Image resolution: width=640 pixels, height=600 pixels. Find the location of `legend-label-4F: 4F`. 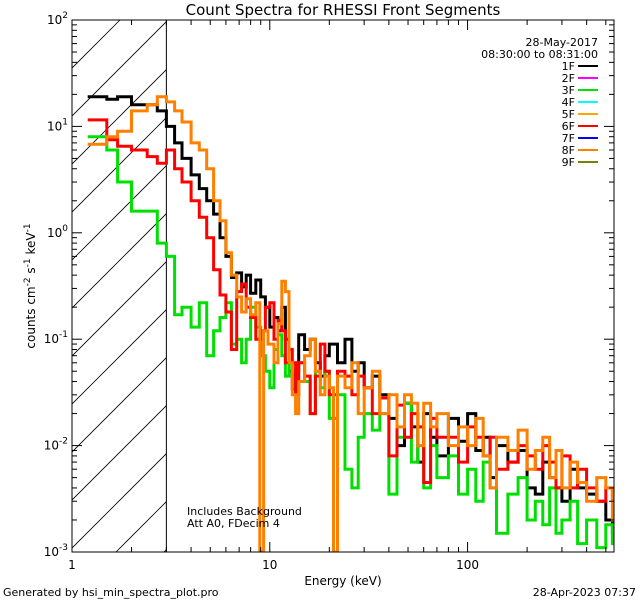

legend-label-4F: 4F is located at coordinates (568, 102).